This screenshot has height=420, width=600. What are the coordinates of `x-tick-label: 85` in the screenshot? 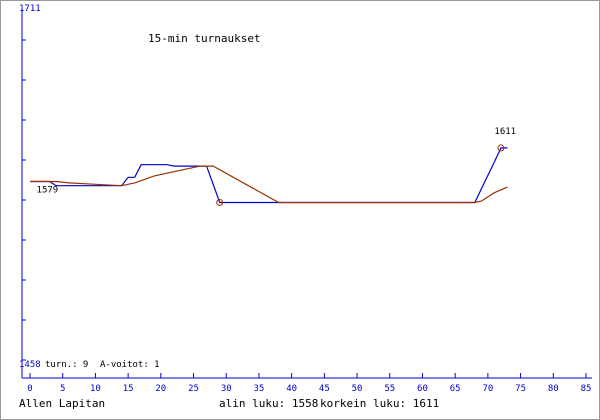 It's located at (586, 389).